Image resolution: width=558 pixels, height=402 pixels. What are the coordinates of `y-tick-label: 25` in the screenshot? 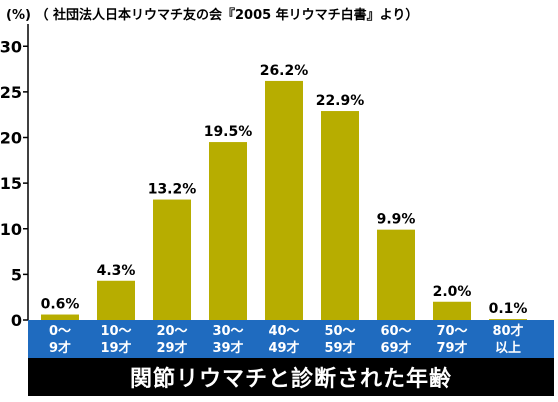 It's located at (11, 92).